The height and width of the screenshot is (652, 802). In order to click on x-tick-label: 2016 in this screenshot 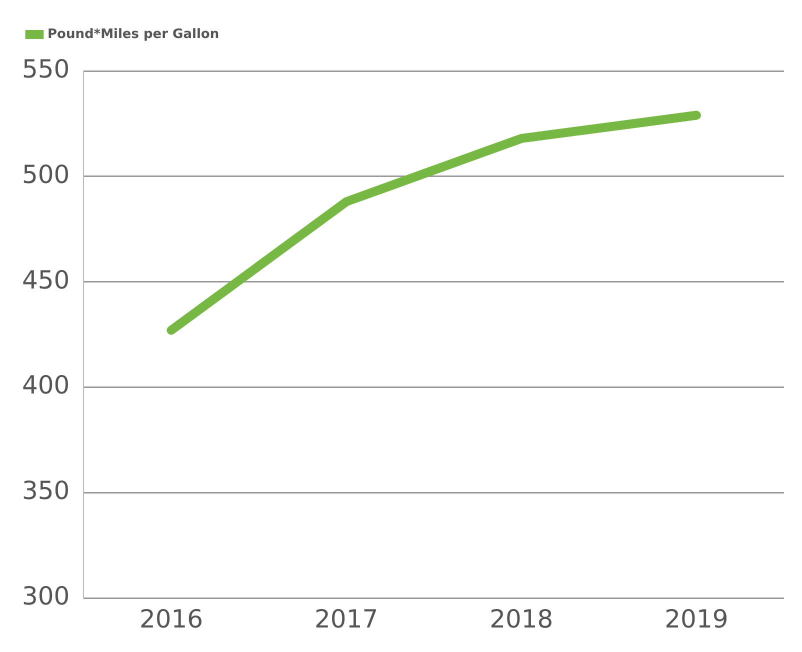, I will do `click(171, 619)`.